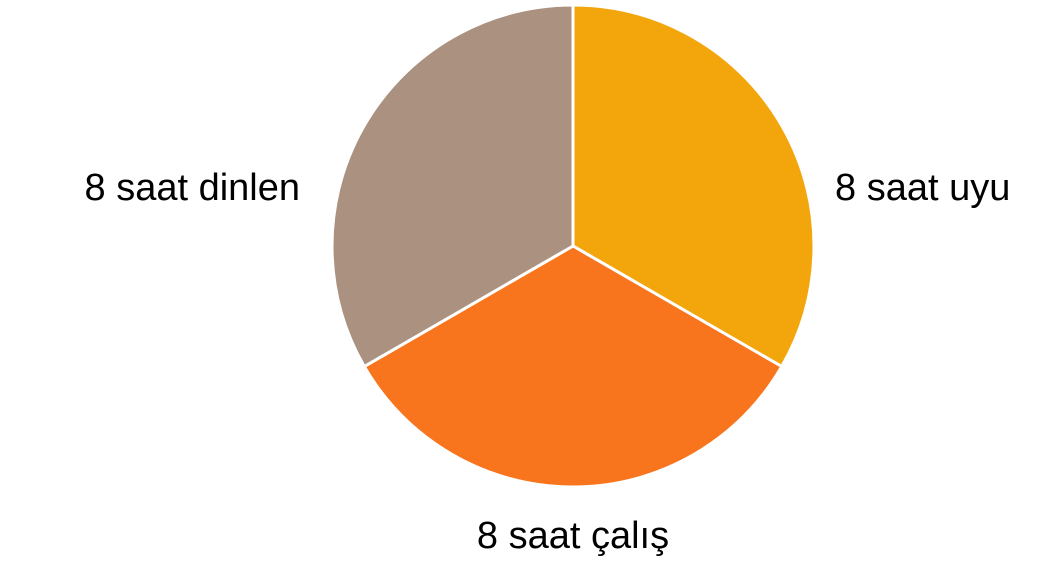 Image resolution: width=1061 pixels, height=561 pixels. Describe the element at coordinates (193, 188) in the screenshot. I see `pie-slice-label-3: 8 saat dinlen` at that location.